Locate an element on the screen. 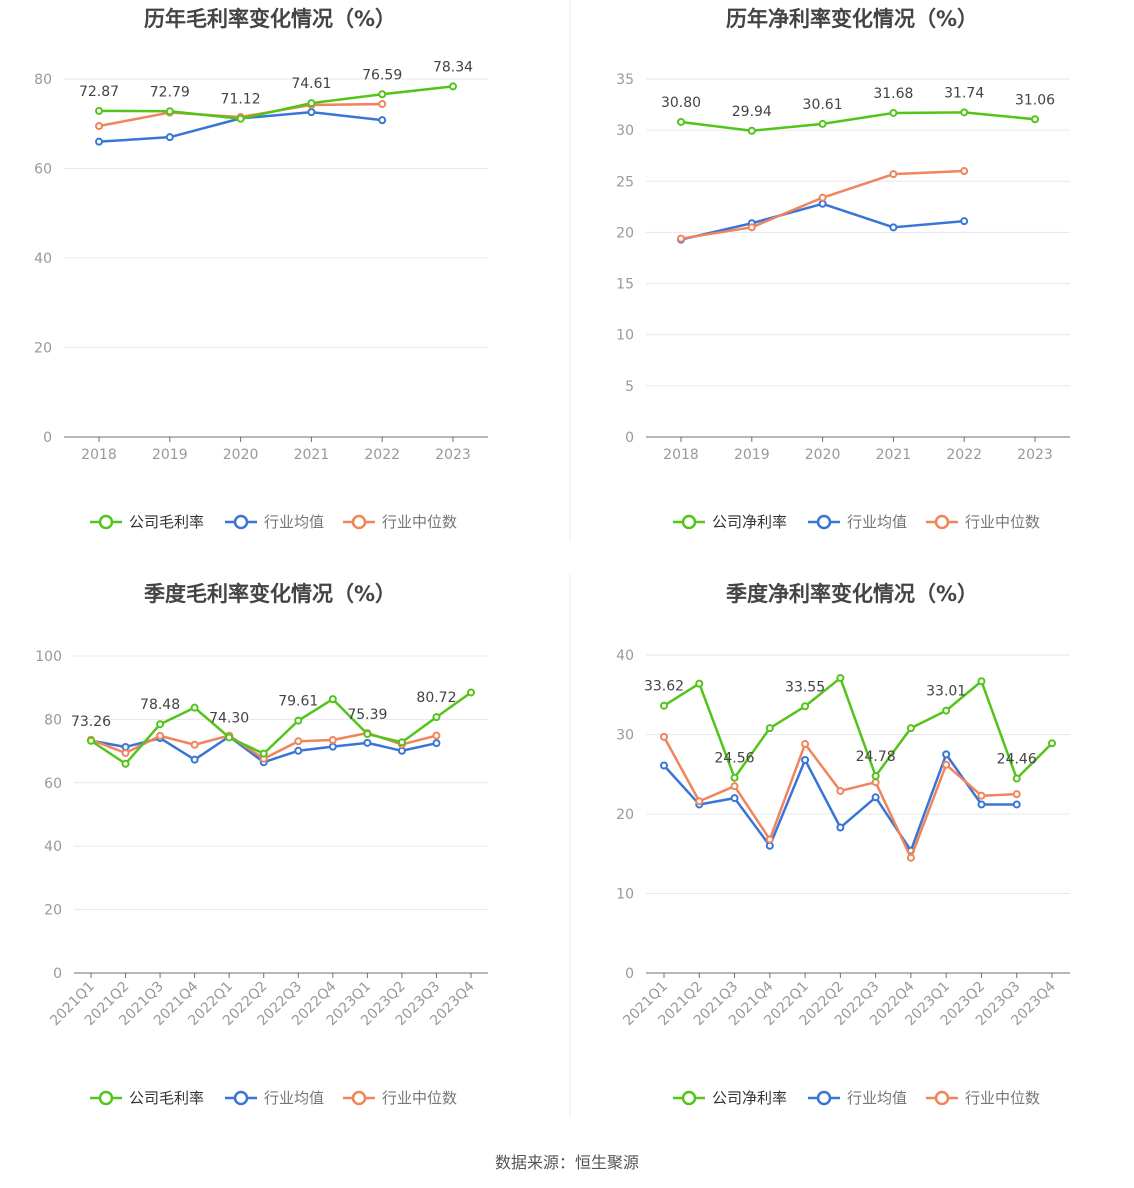  data-label: 75.39 is located at coordinates (367, 715).